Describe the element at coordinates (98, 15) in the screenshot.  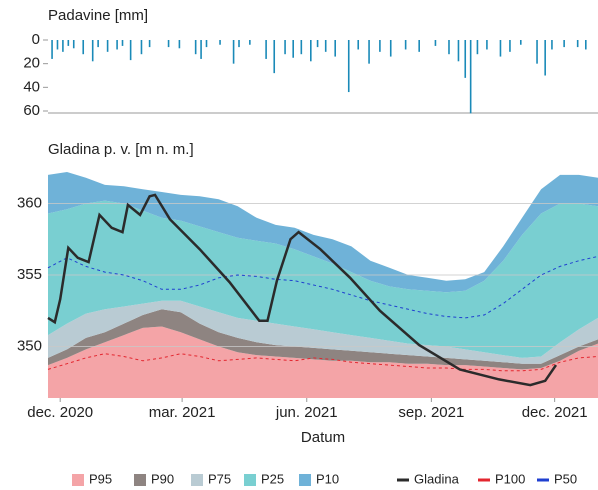
I see `precip-title: Padavine [mm]` at that location.